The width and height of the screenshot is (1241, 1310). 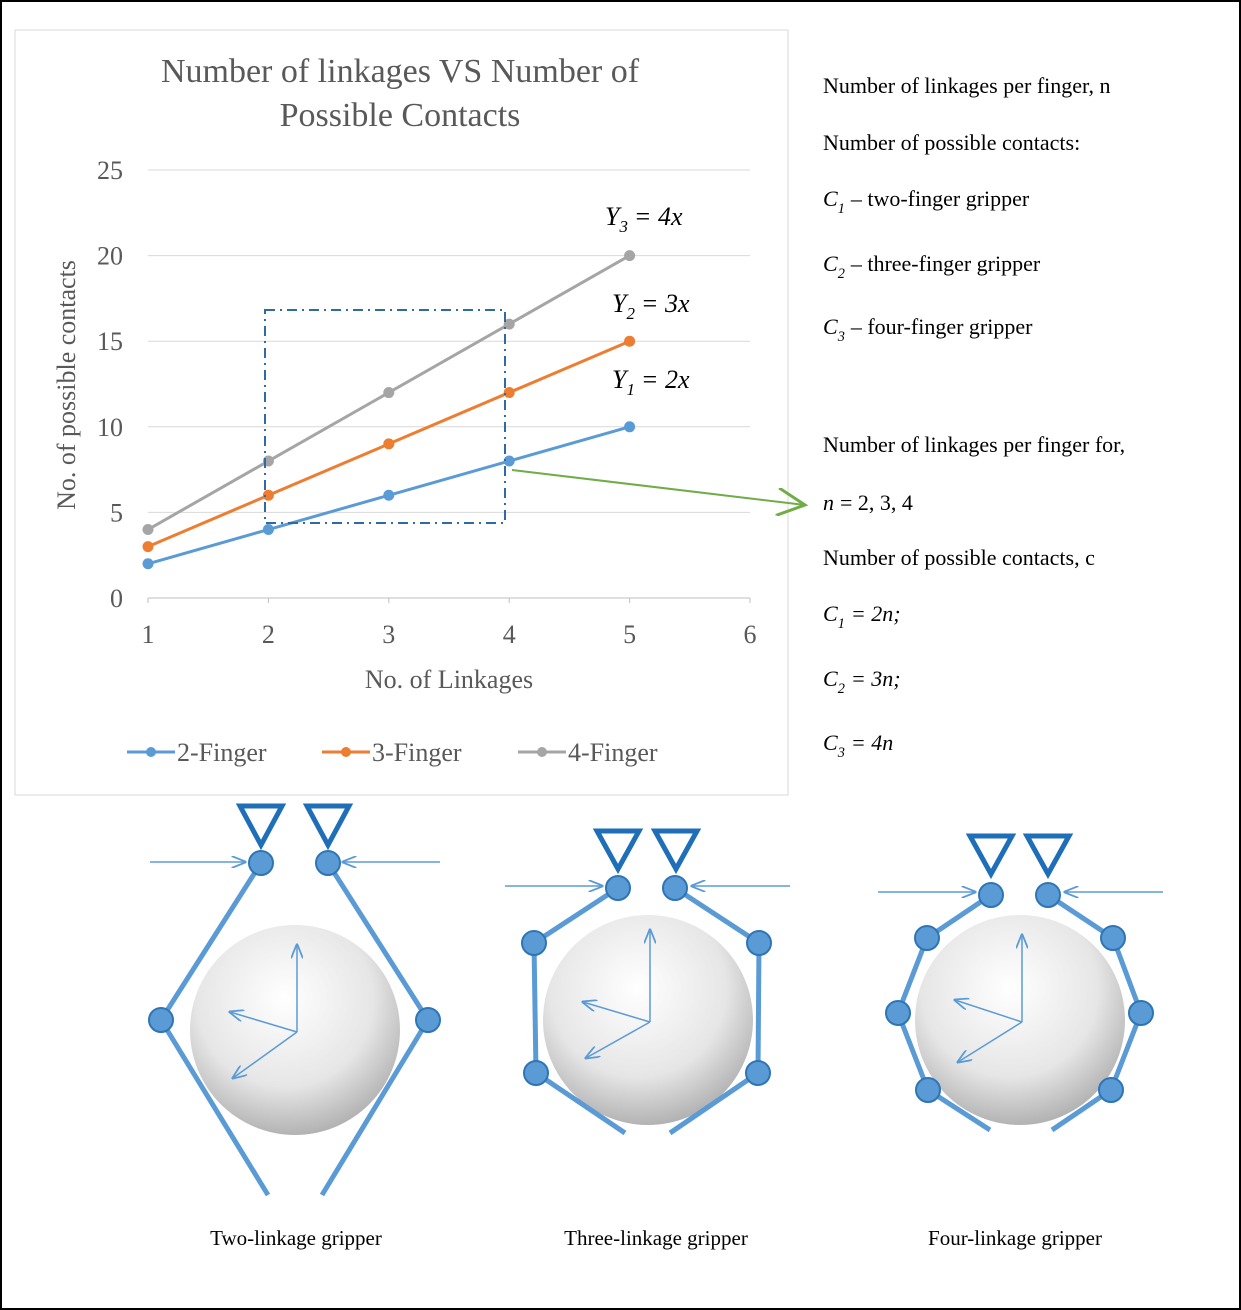 What do you see at coordinates (876, 678) in the screenshot?
I see `text: = 3n;` at bounding box center [876, 678].